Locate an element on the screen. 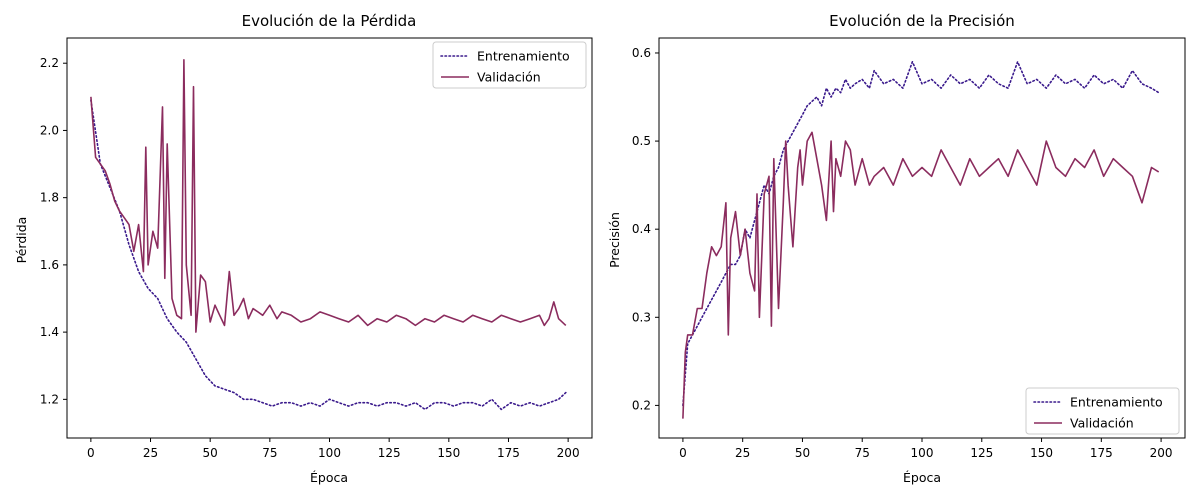  accuracy-y-tick-label: 0.2 is located at coordinates (641, 405).